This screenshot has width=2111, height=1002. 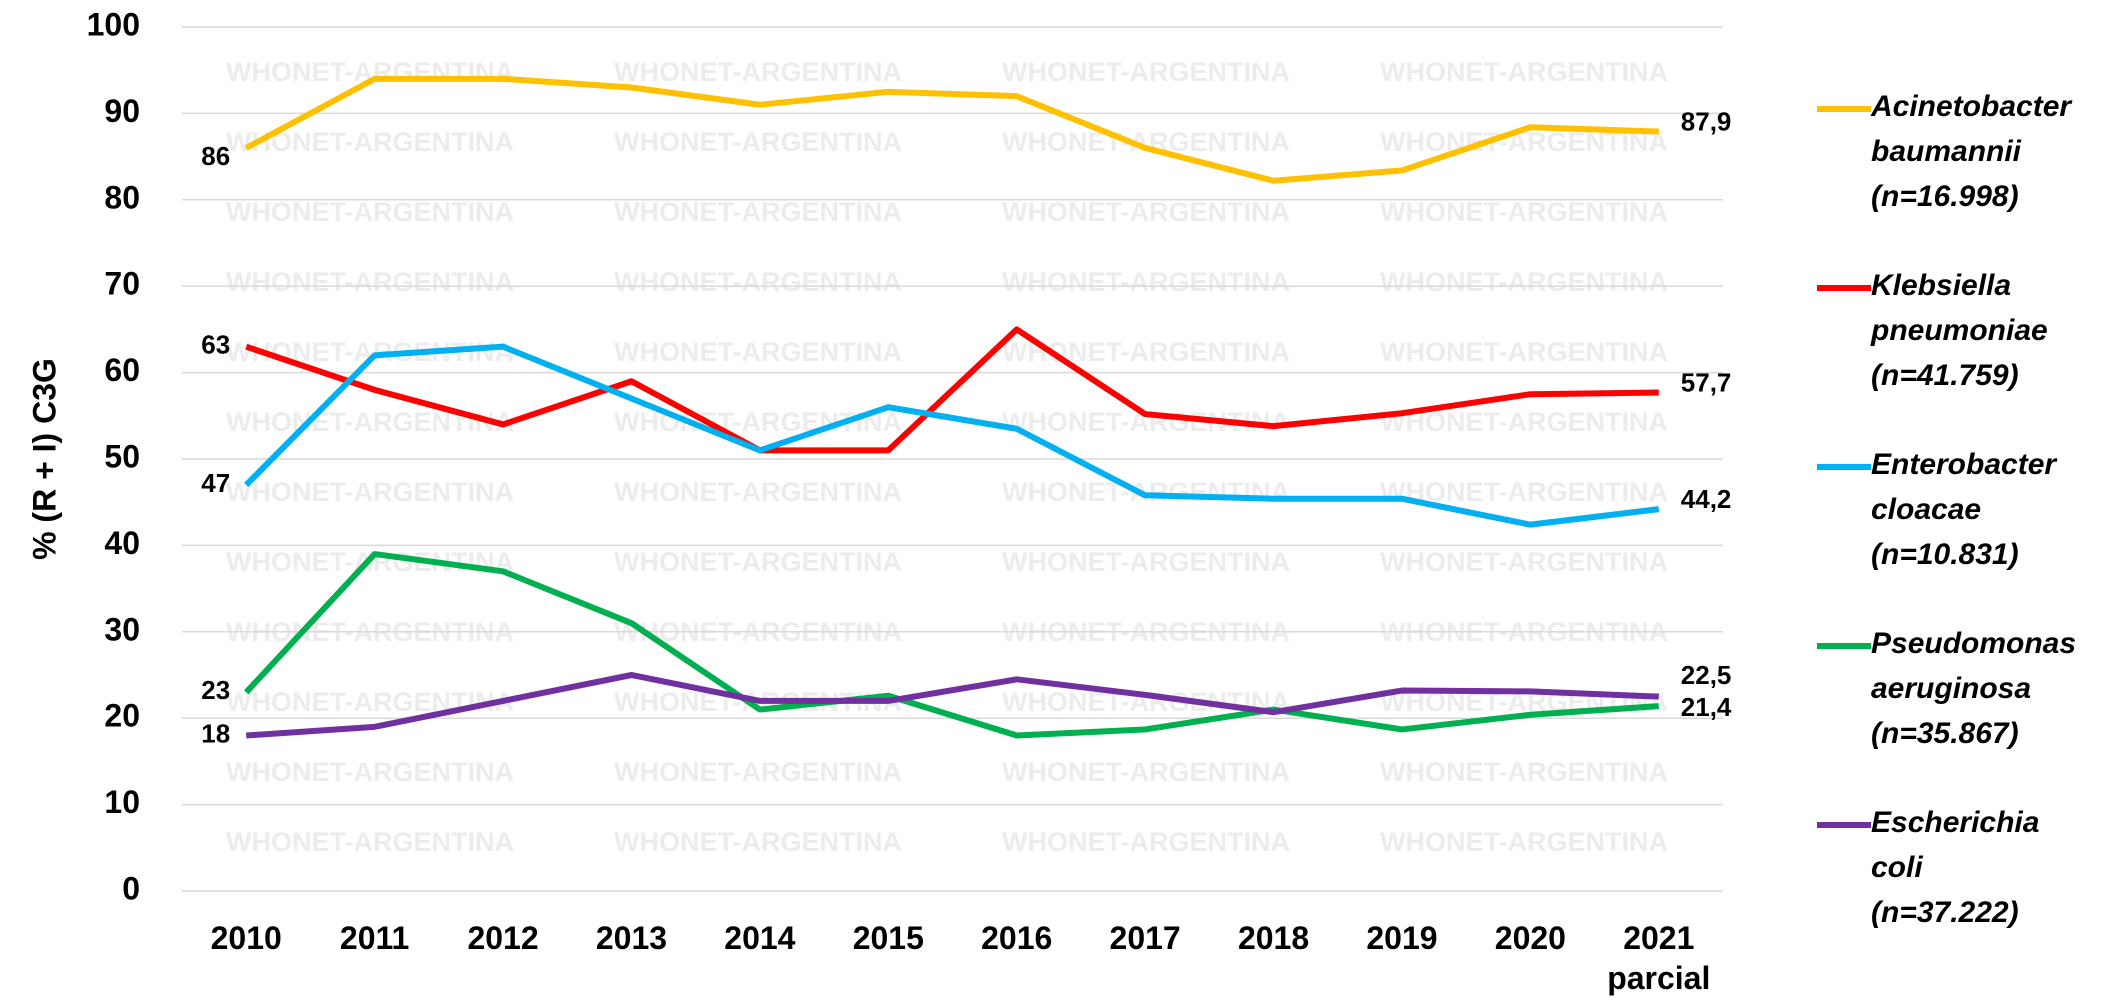 What do you see at coordinates (122, 284) in the screenshot?
I see `y-tick-label: 70` at bounding box center [122, 284].